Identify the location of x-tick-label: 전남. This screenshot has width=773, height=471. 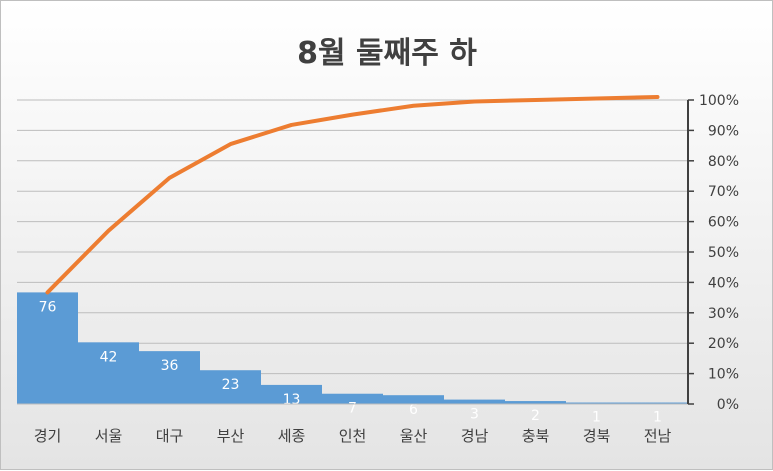
(658, 436).